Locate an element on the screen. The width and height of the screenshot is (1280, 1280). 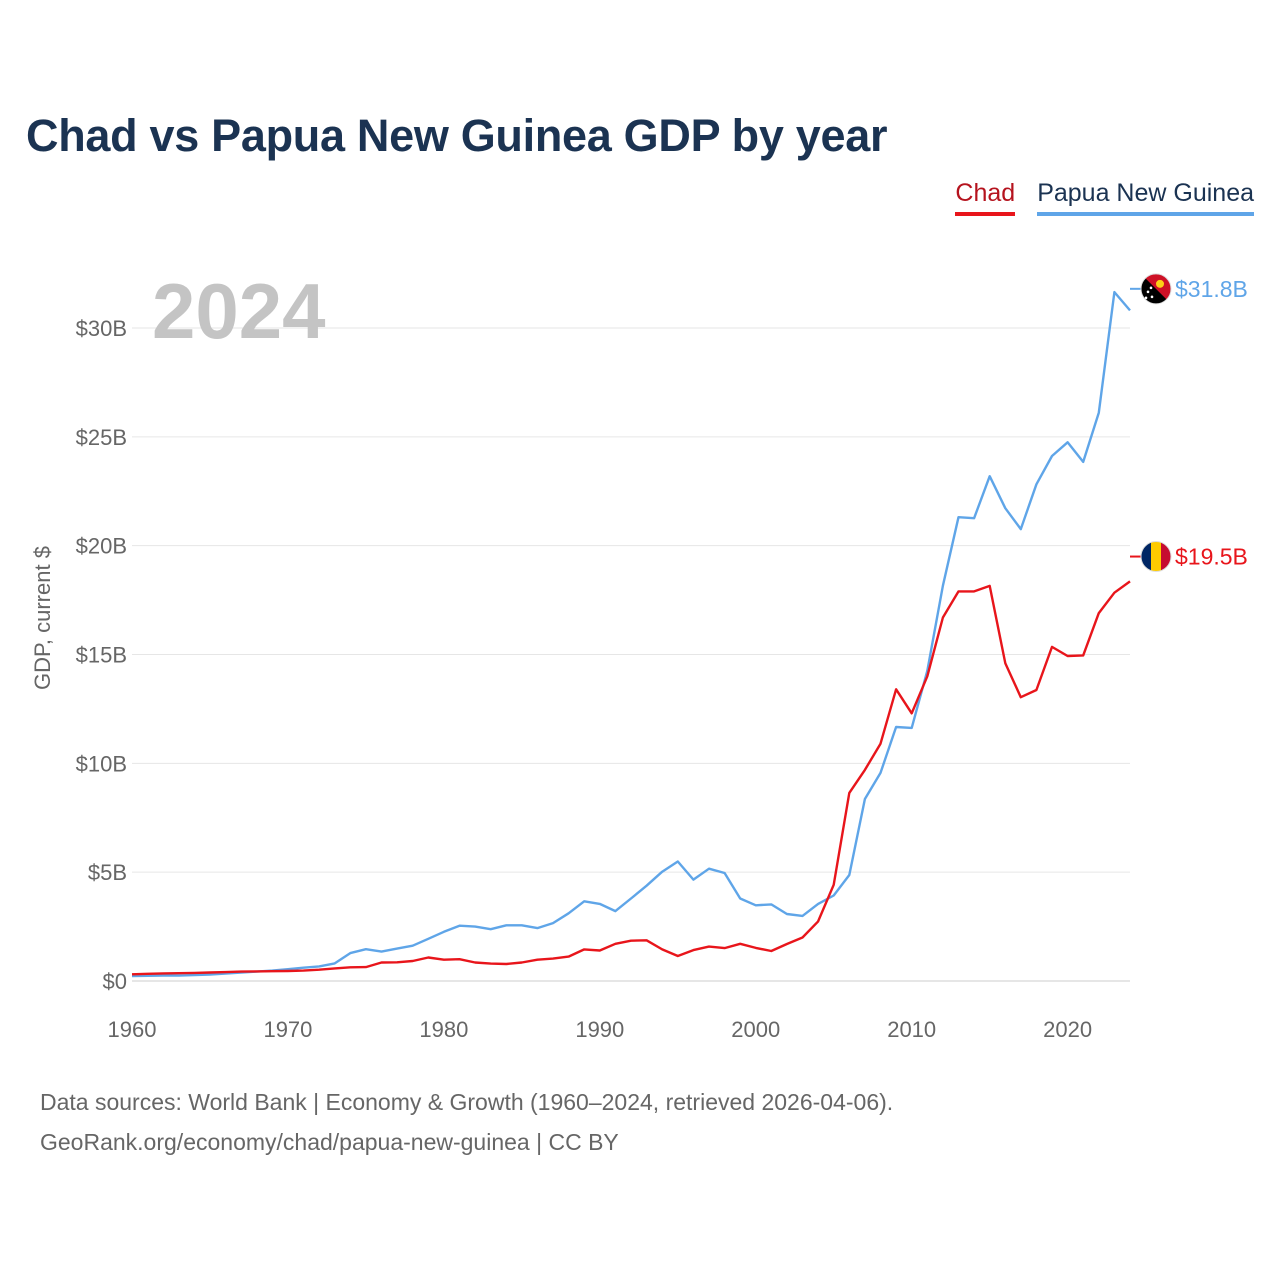
y-tick-label: $20B is located at coordinates (101, 546).